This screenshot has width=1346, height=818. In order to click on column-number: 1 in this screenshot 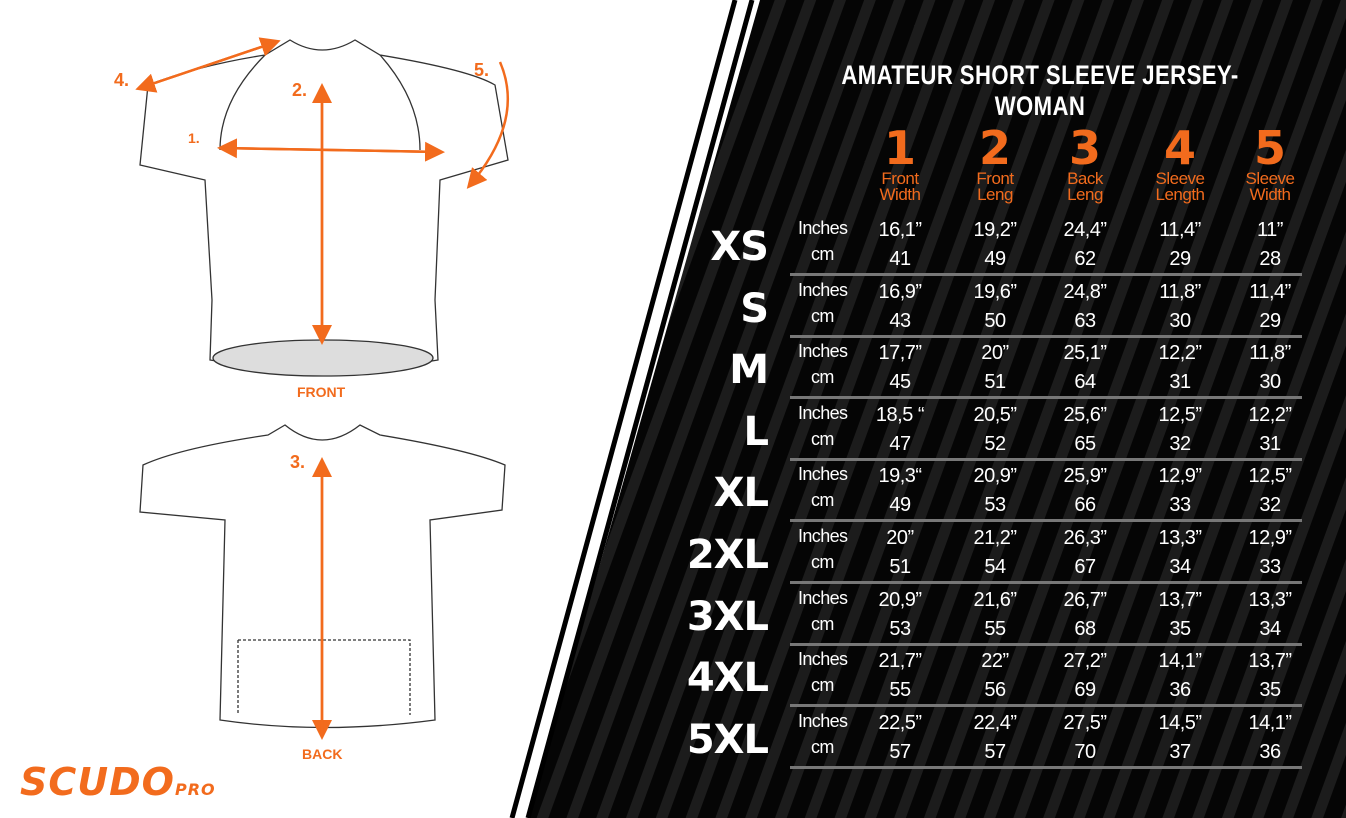, I will do `click(899, 148)`.